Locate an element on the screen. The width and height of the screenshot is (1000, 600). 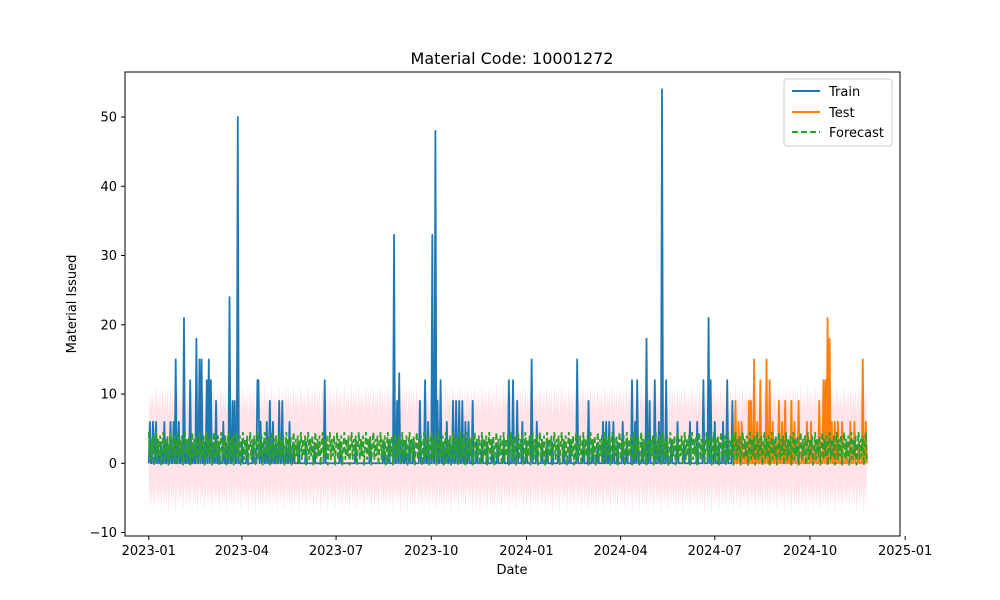
y-axis-label: Material Issued is located at coordinates (72, 304).